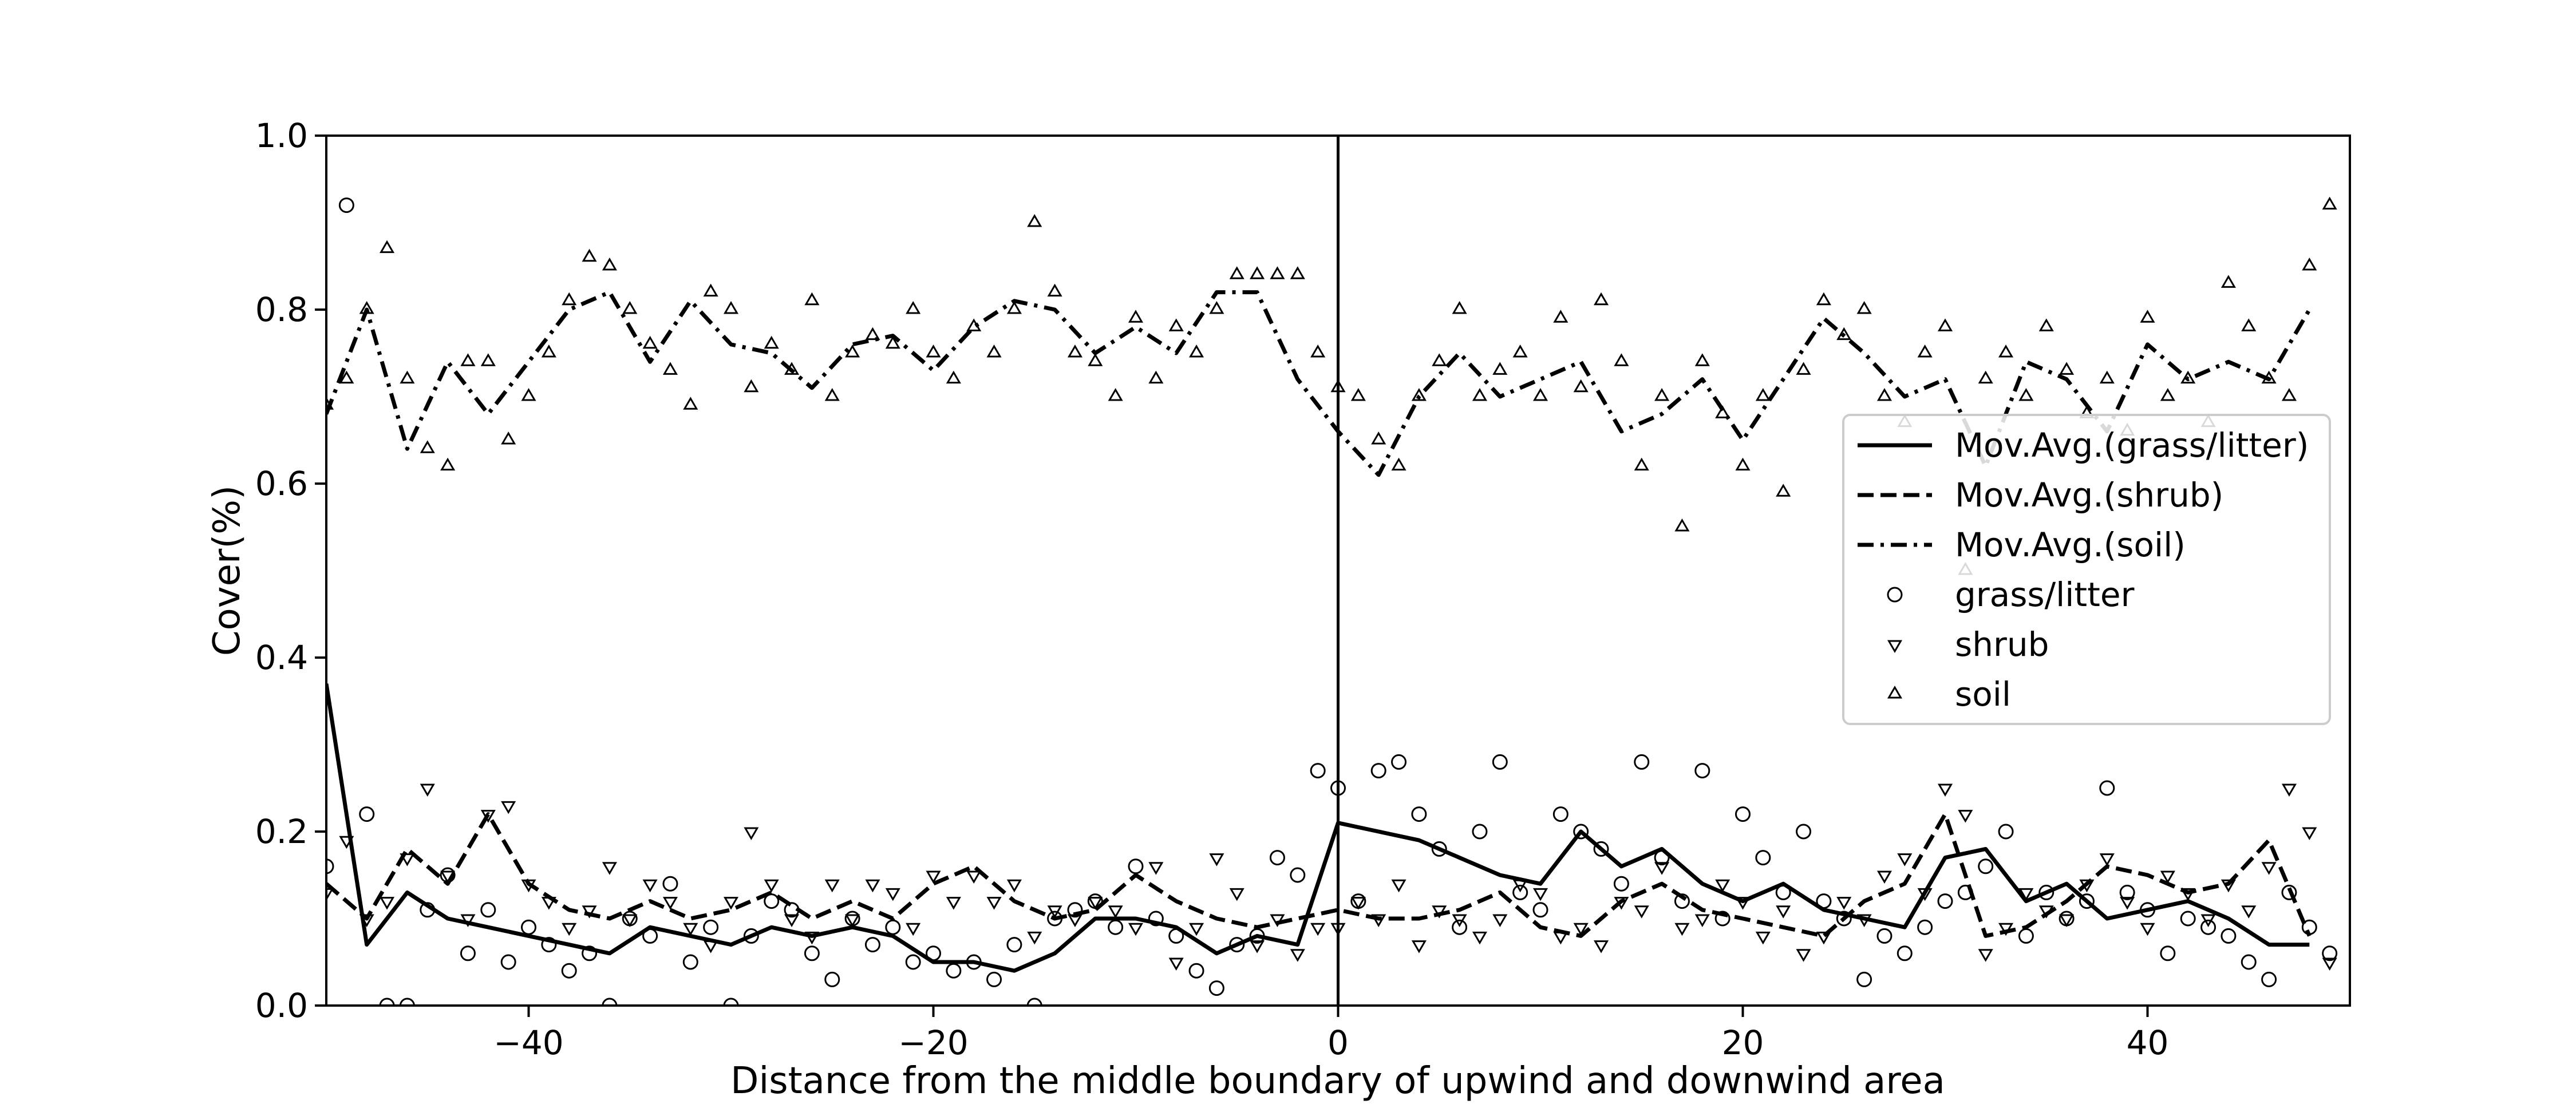 Image resolution: width=2576 pixels, height=1116 pixels. I want to click on legend-box, so click(2086, 569).